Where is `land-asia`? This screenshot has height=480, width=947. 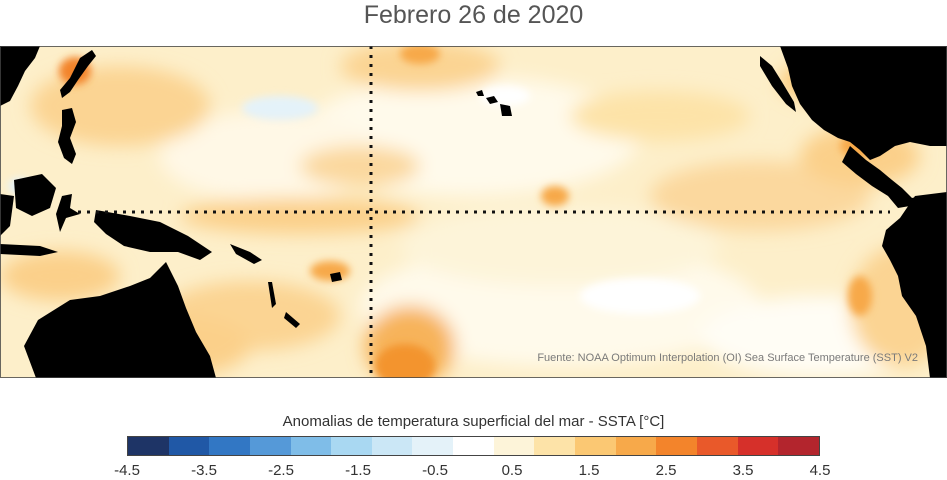
land-asia is located at coordinates (20, 76).